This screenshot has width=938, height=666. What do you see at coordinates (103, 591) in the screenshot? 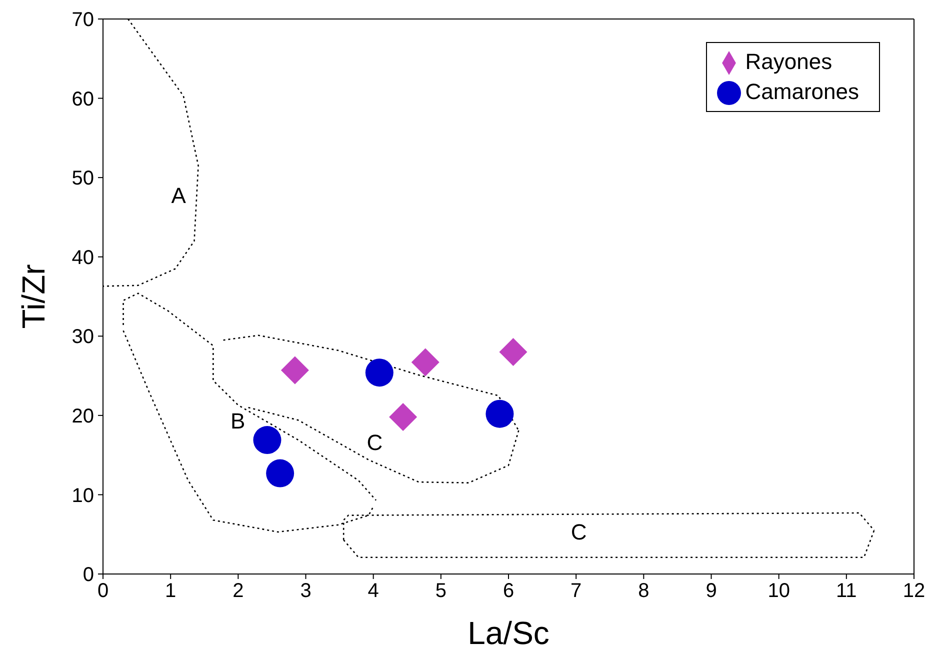
I see `x-tick-label: 0` at bounding box center [103, 591].